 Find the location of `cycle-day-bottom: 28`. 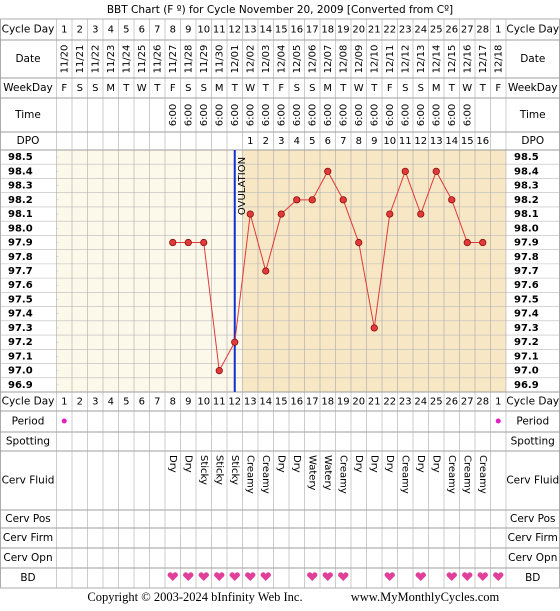

cycle-day-bottom: 28 is located at coordinates (482, 402).